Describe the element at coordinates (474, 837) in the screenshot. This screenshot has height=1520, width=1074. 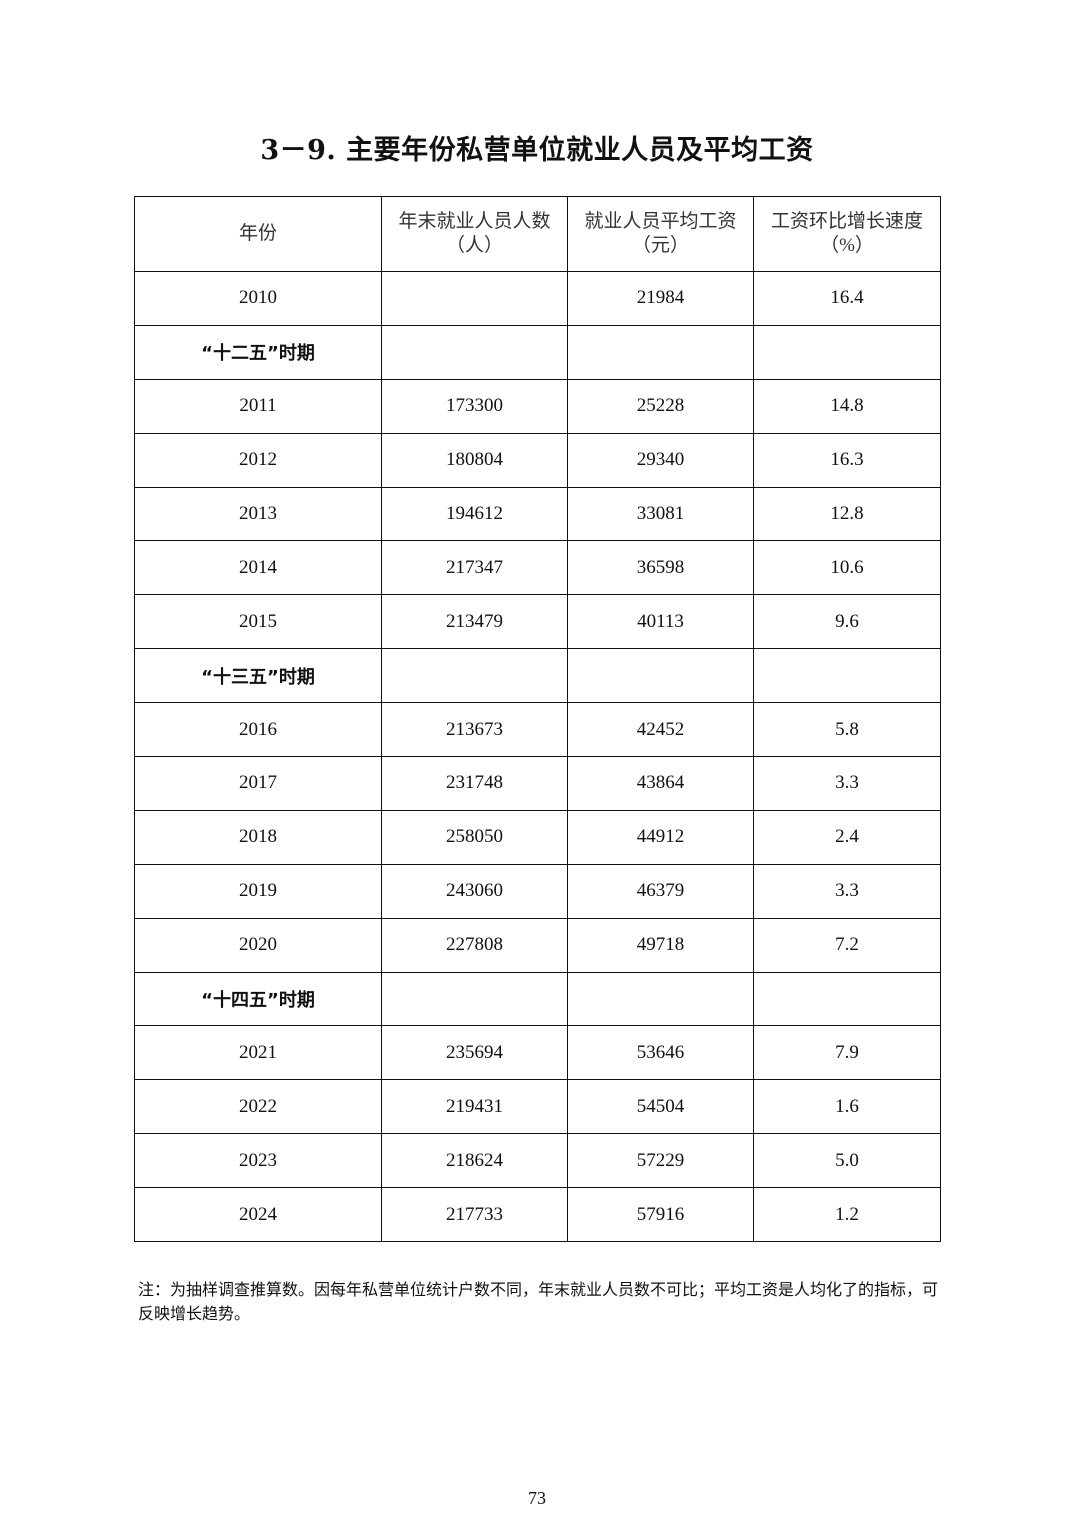
I see `cell-employees: 258050` at that location.